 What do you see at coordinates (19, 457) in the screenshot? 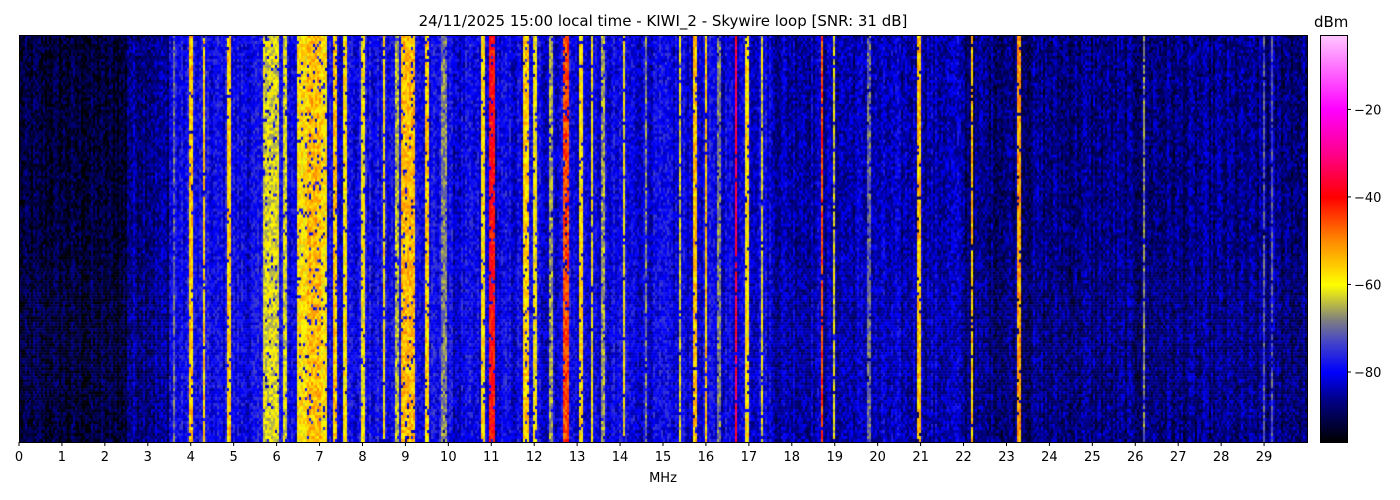
I see `x-tick-label: 0` at bounding box center [19, 457].